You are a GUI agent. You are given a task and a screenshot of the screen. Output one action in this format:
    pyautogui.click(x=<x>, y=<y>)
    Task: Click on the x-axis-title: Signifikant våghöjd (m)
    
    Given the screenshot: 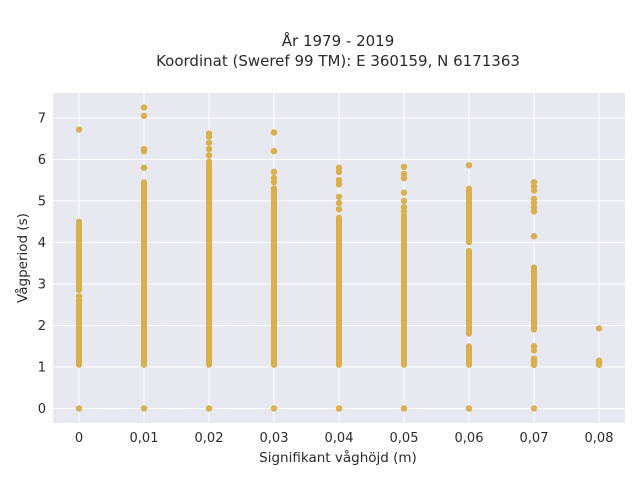 What is the action you would take?
    pyautogui.click(x=338, y=457)
    